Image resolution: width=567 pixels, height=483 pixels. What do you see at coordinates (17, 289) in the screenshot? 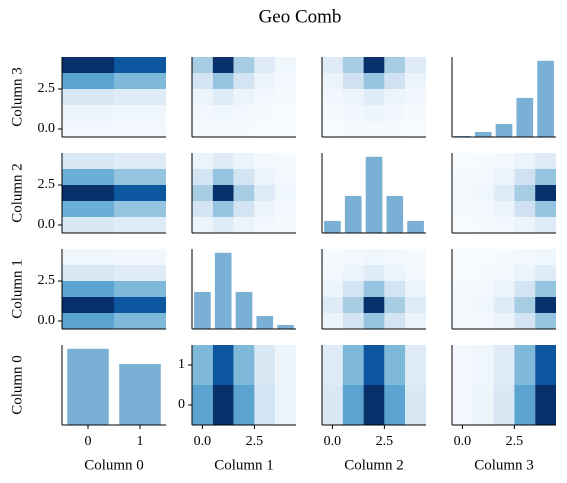
I see `y-axis-label: Column 1` at bounding box center [17, 289].